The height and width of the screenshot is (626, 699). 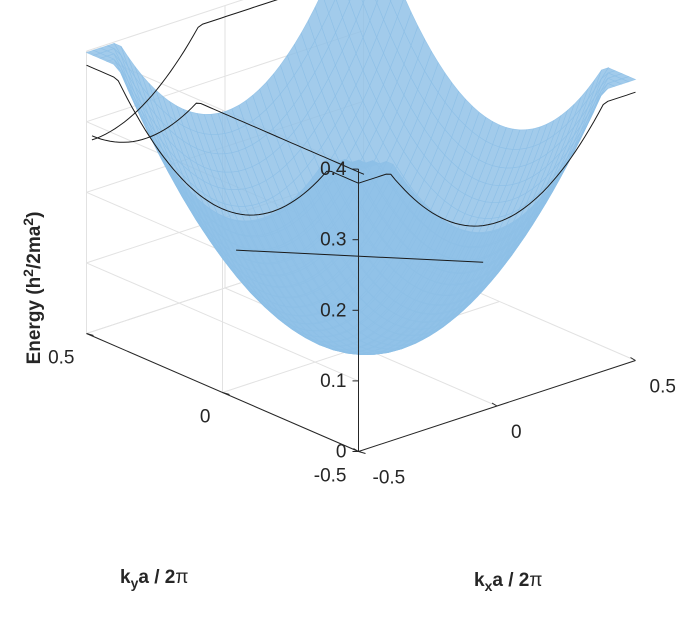 I want to click on band-curve-right, so click(x=497, y=159).